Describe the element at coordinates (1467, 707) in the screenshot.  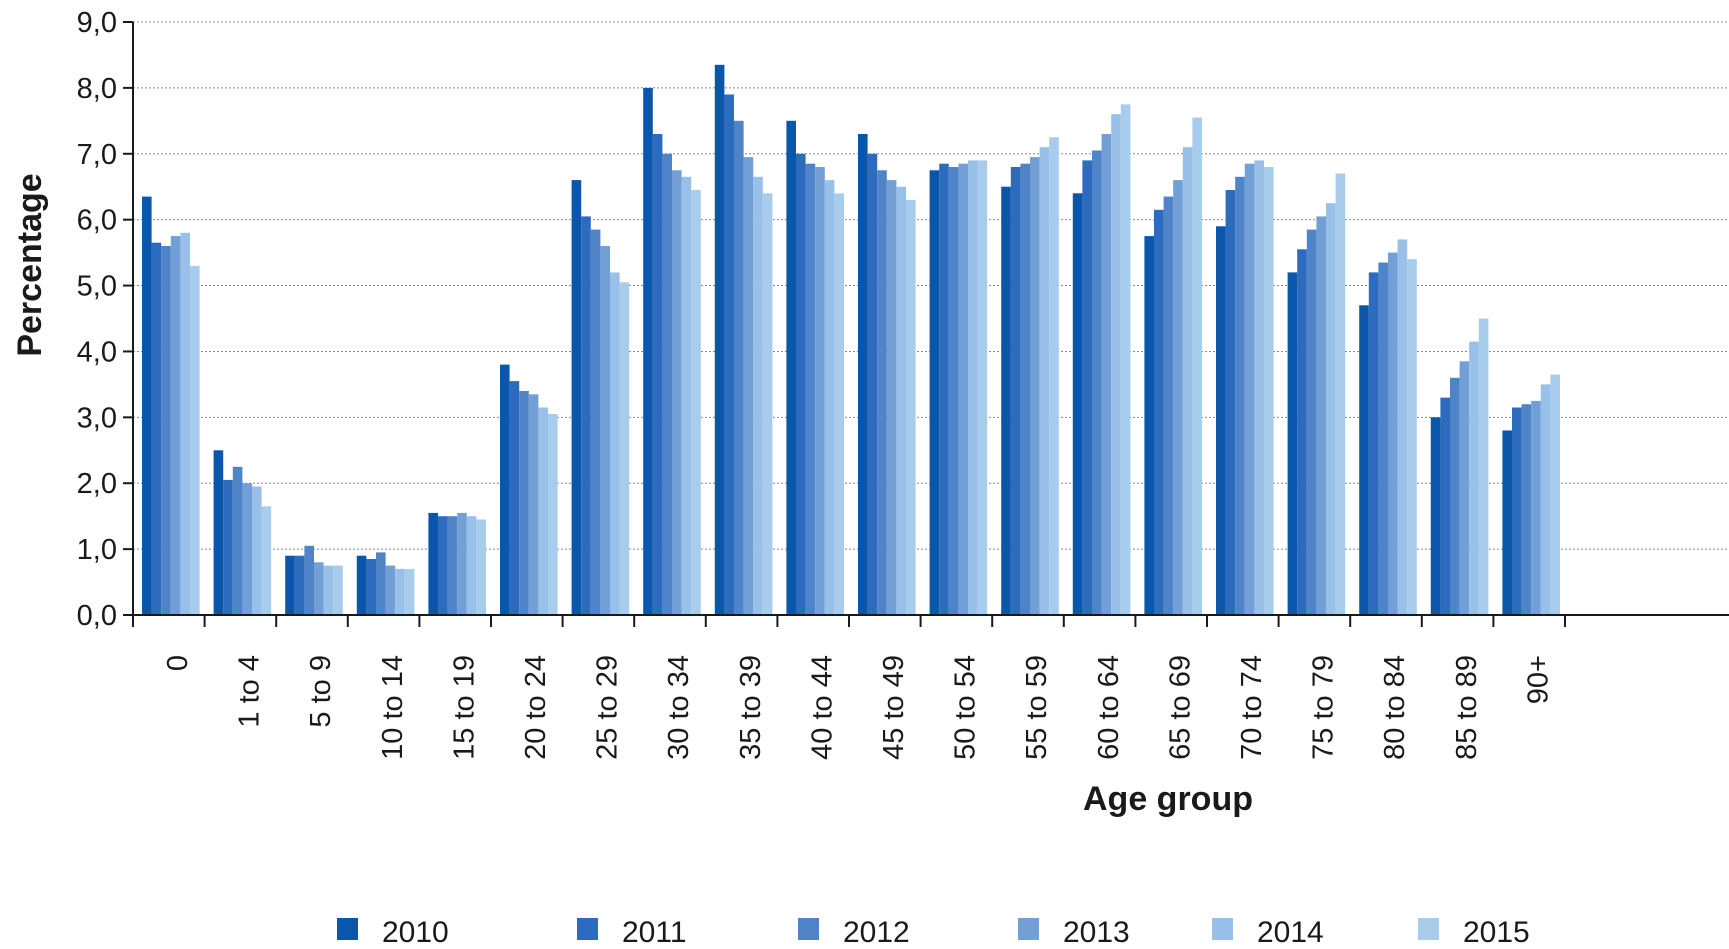
I see `x-tick-label: 85 to 89` at that location.